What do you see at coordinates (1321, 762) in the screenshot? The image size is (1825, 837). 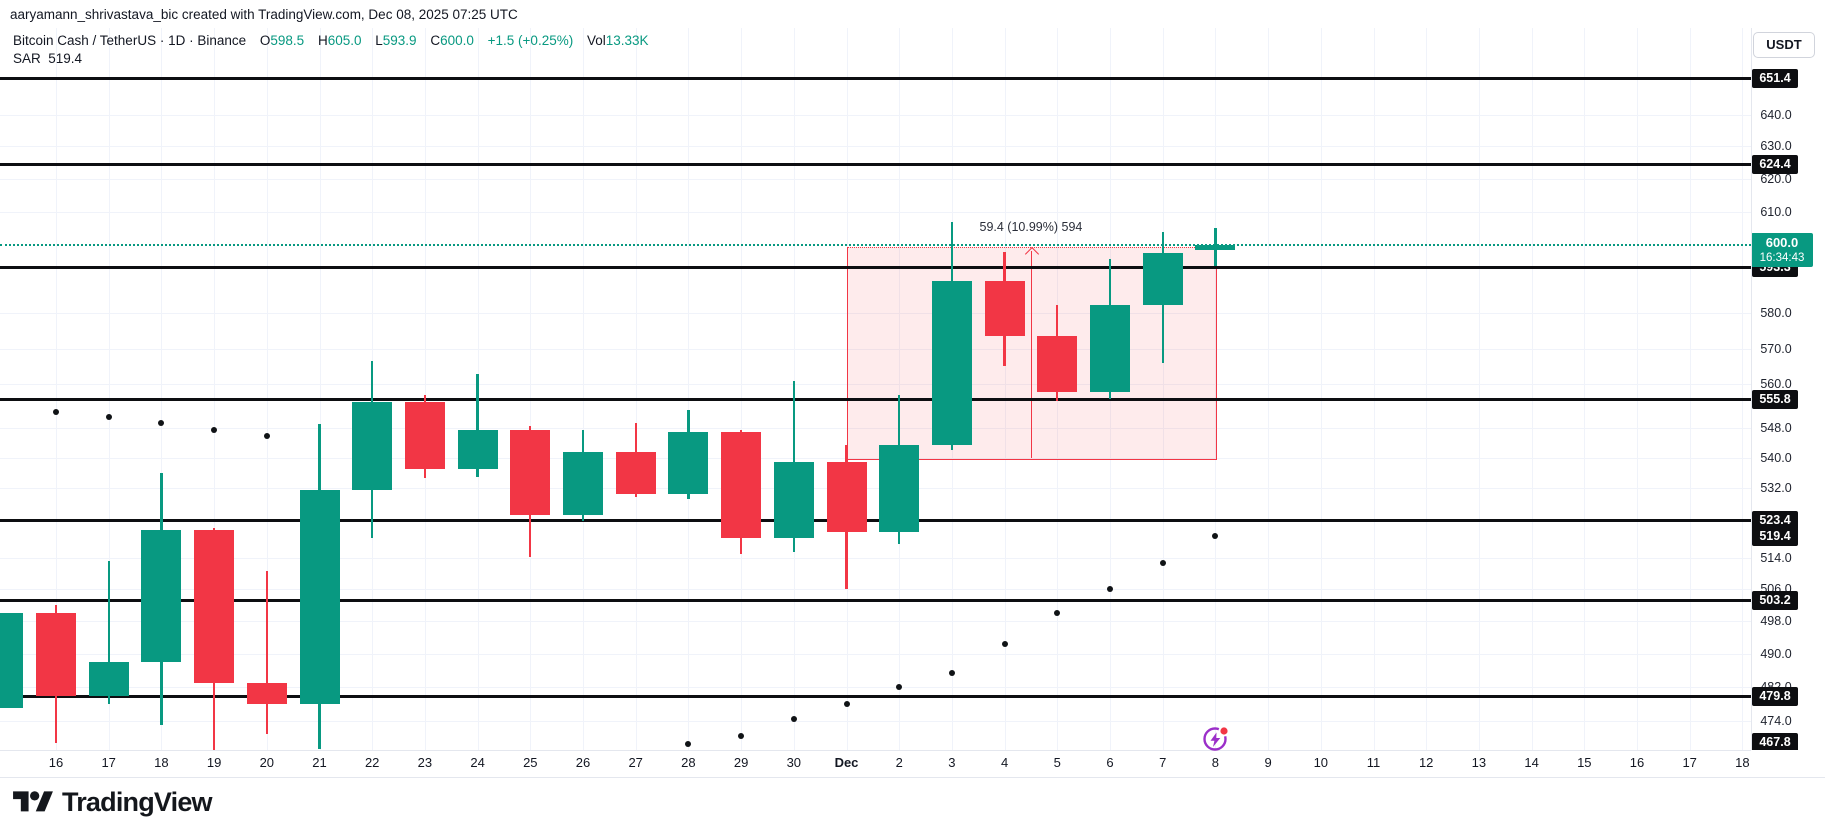 I see `time-label: 10` at bounding box center [1321, 762].